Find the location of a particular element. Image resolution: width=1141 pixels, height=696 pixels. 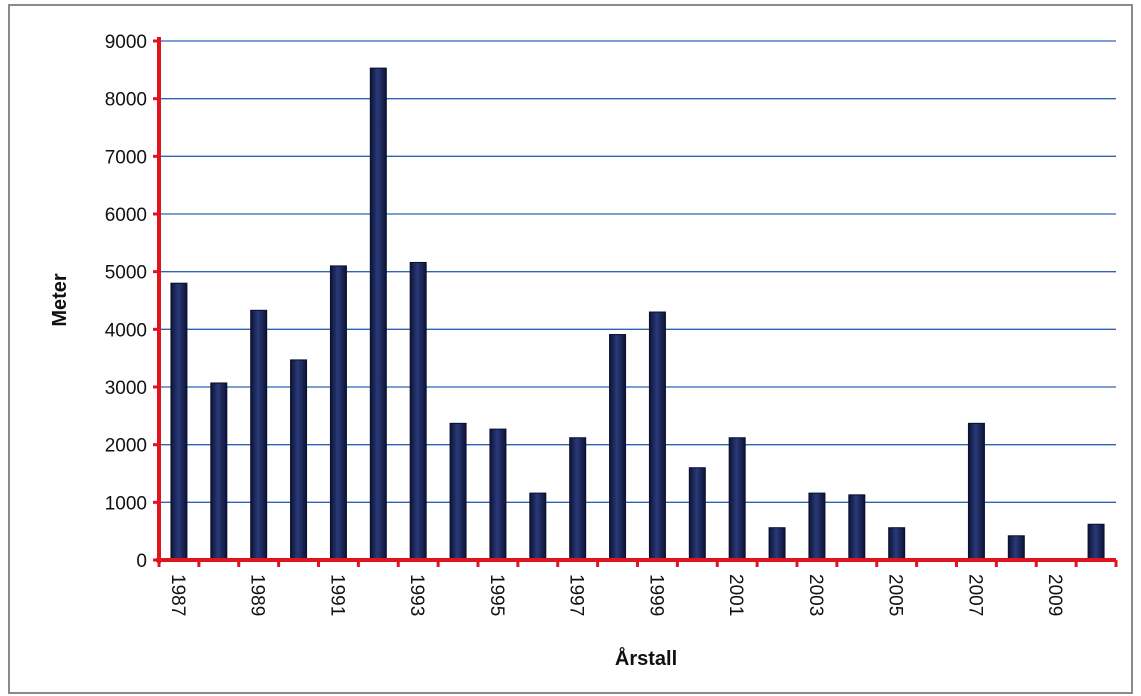

x-tick-label: 2009 is located at coordinates (1054, 595).